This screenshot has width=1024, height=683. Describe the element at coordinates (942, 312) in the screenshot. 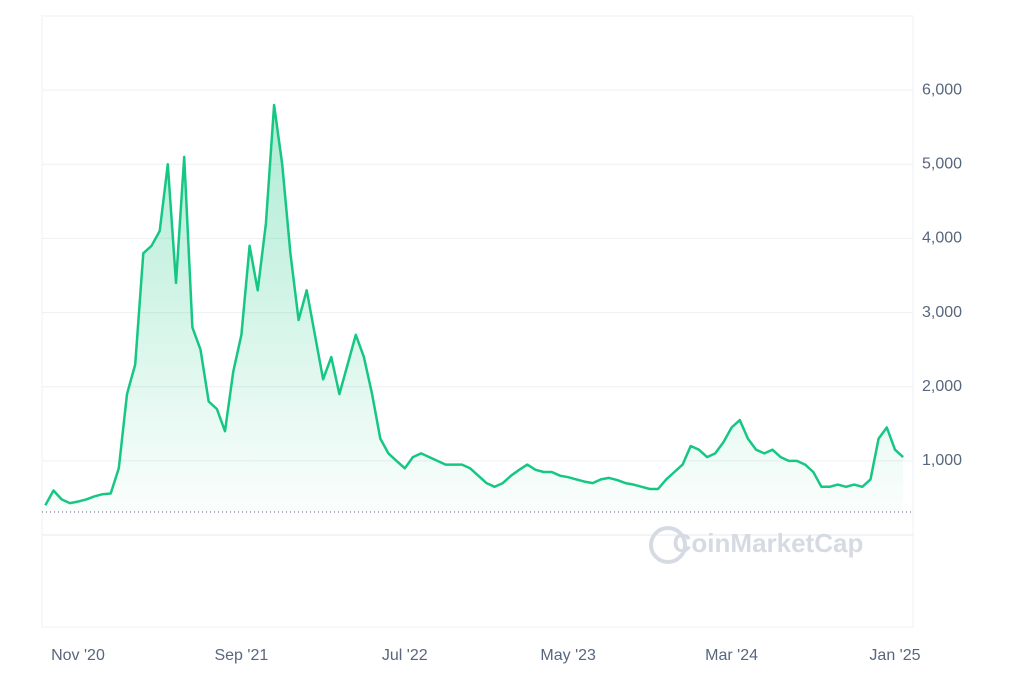

I see `y-tick-label: 3,000` at that location.